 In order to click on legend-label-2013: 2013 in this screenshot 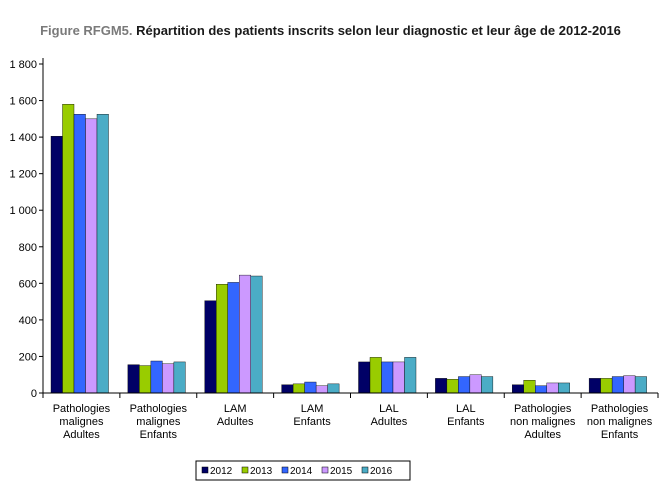, I will do `click(261, 471)`.